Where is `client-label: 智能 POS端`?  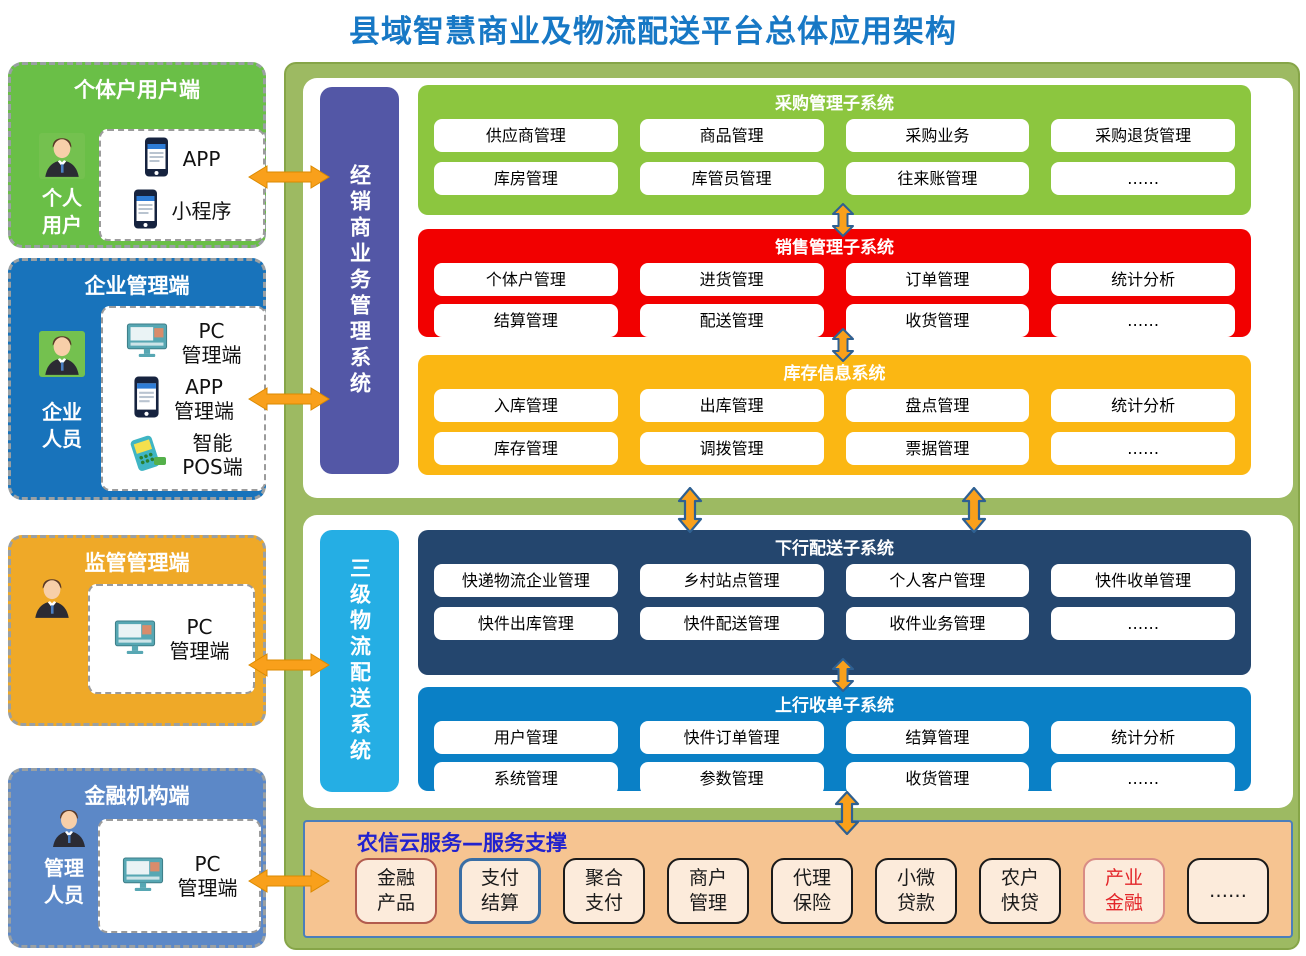
client-label: 智能 POS端 is located at coordinates (212, 455).